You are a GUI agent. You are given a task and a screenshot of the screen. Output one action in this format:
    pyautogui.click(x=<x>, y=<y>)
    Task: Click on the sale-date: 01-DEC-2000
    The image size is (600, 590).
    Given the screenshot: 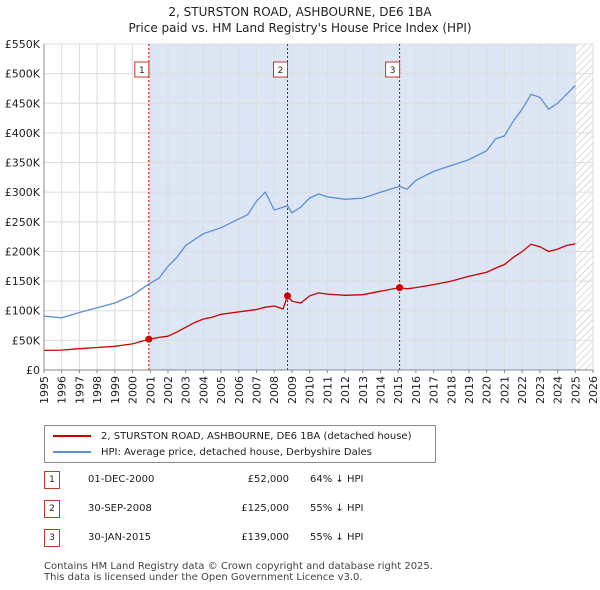 What is the action you would take?
    pyautogui.click(x=121, y=479)
    